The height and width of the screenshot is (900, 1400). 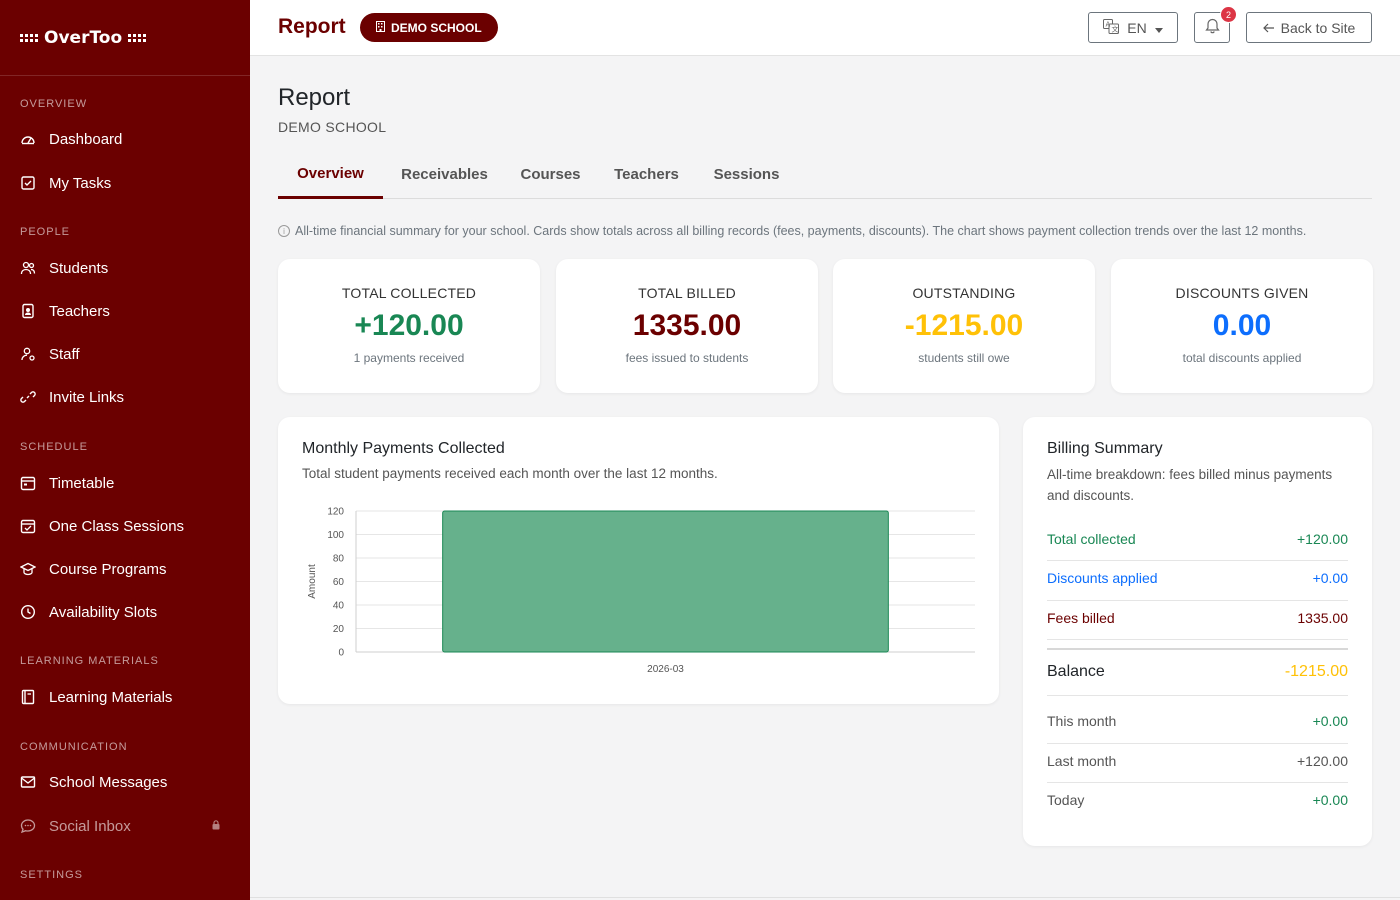 I want to click on chat-icon, so click(x=28, y=826).